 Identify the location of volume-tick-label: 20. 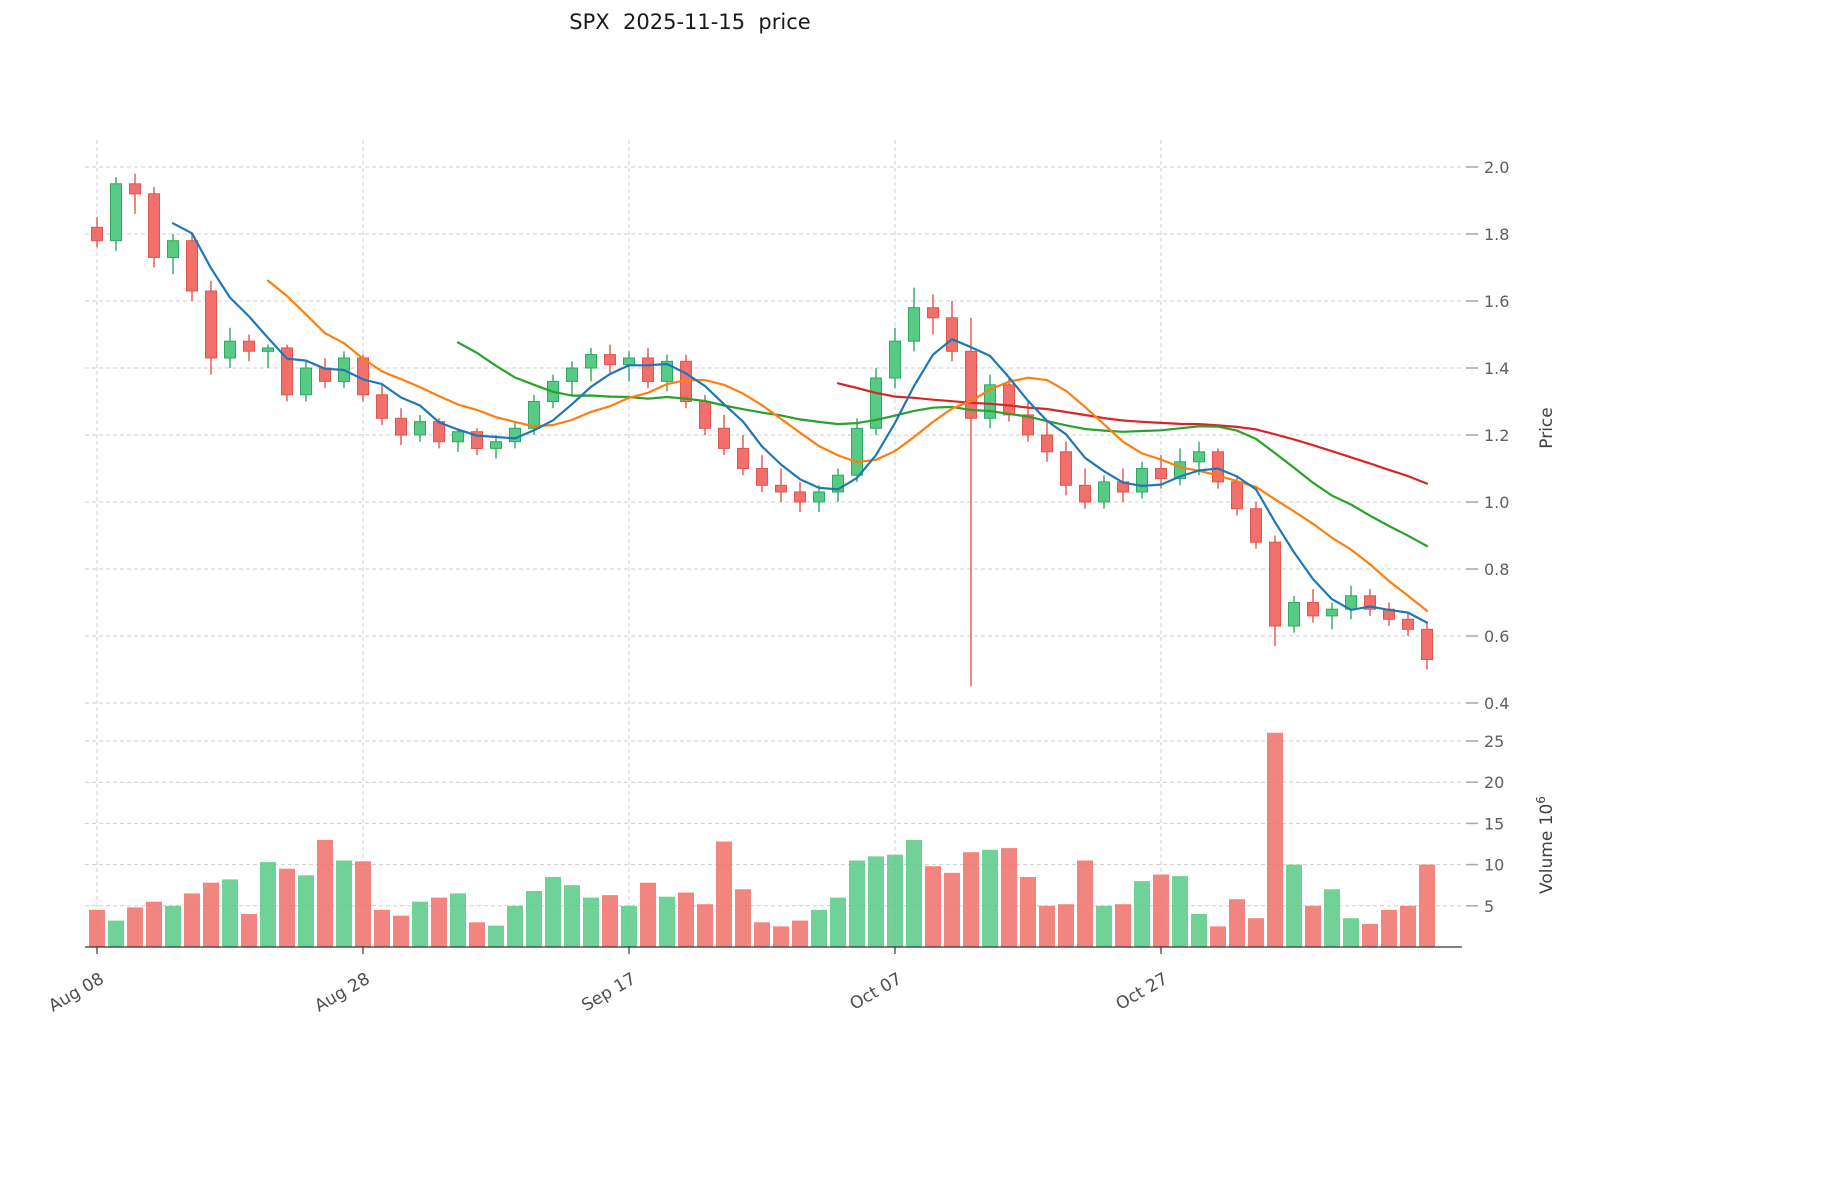
(1494, 782).